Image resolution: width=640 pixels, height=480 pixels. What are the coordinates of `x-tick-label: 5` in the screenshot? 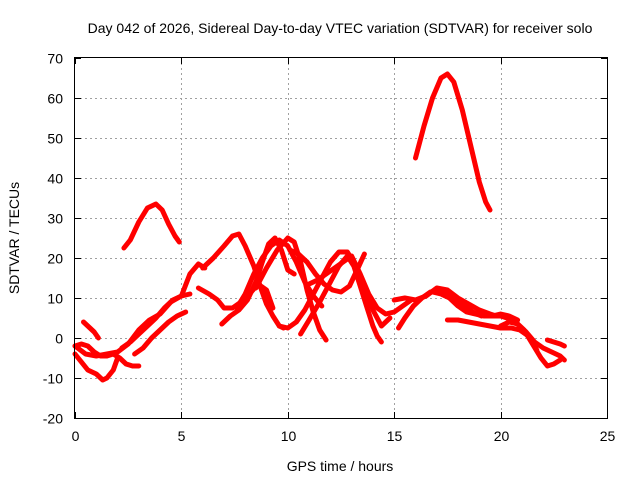 It's located at (182, 436).